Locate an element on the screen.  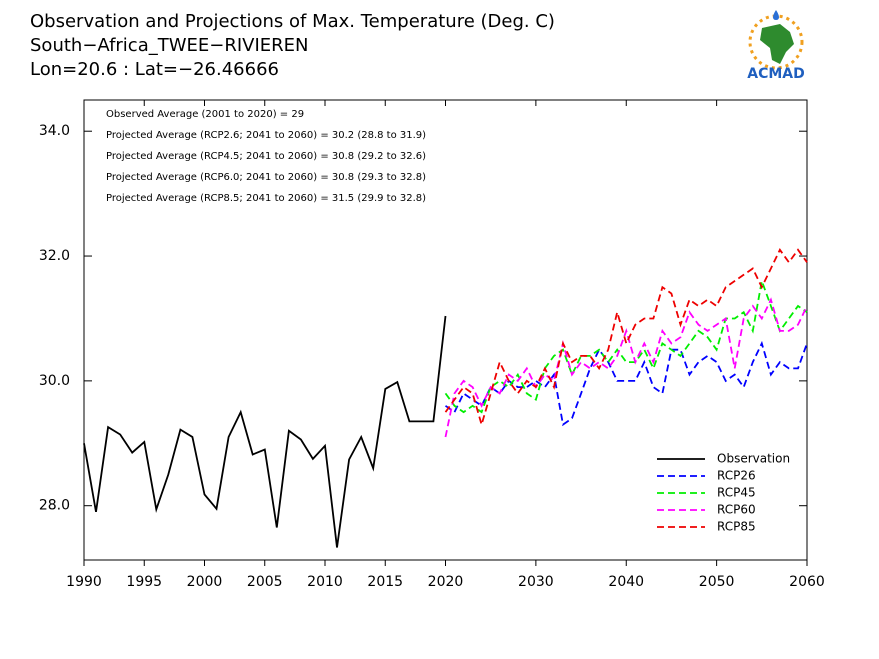
x-tick-label: 2030 is located at coordinates (536, 582).